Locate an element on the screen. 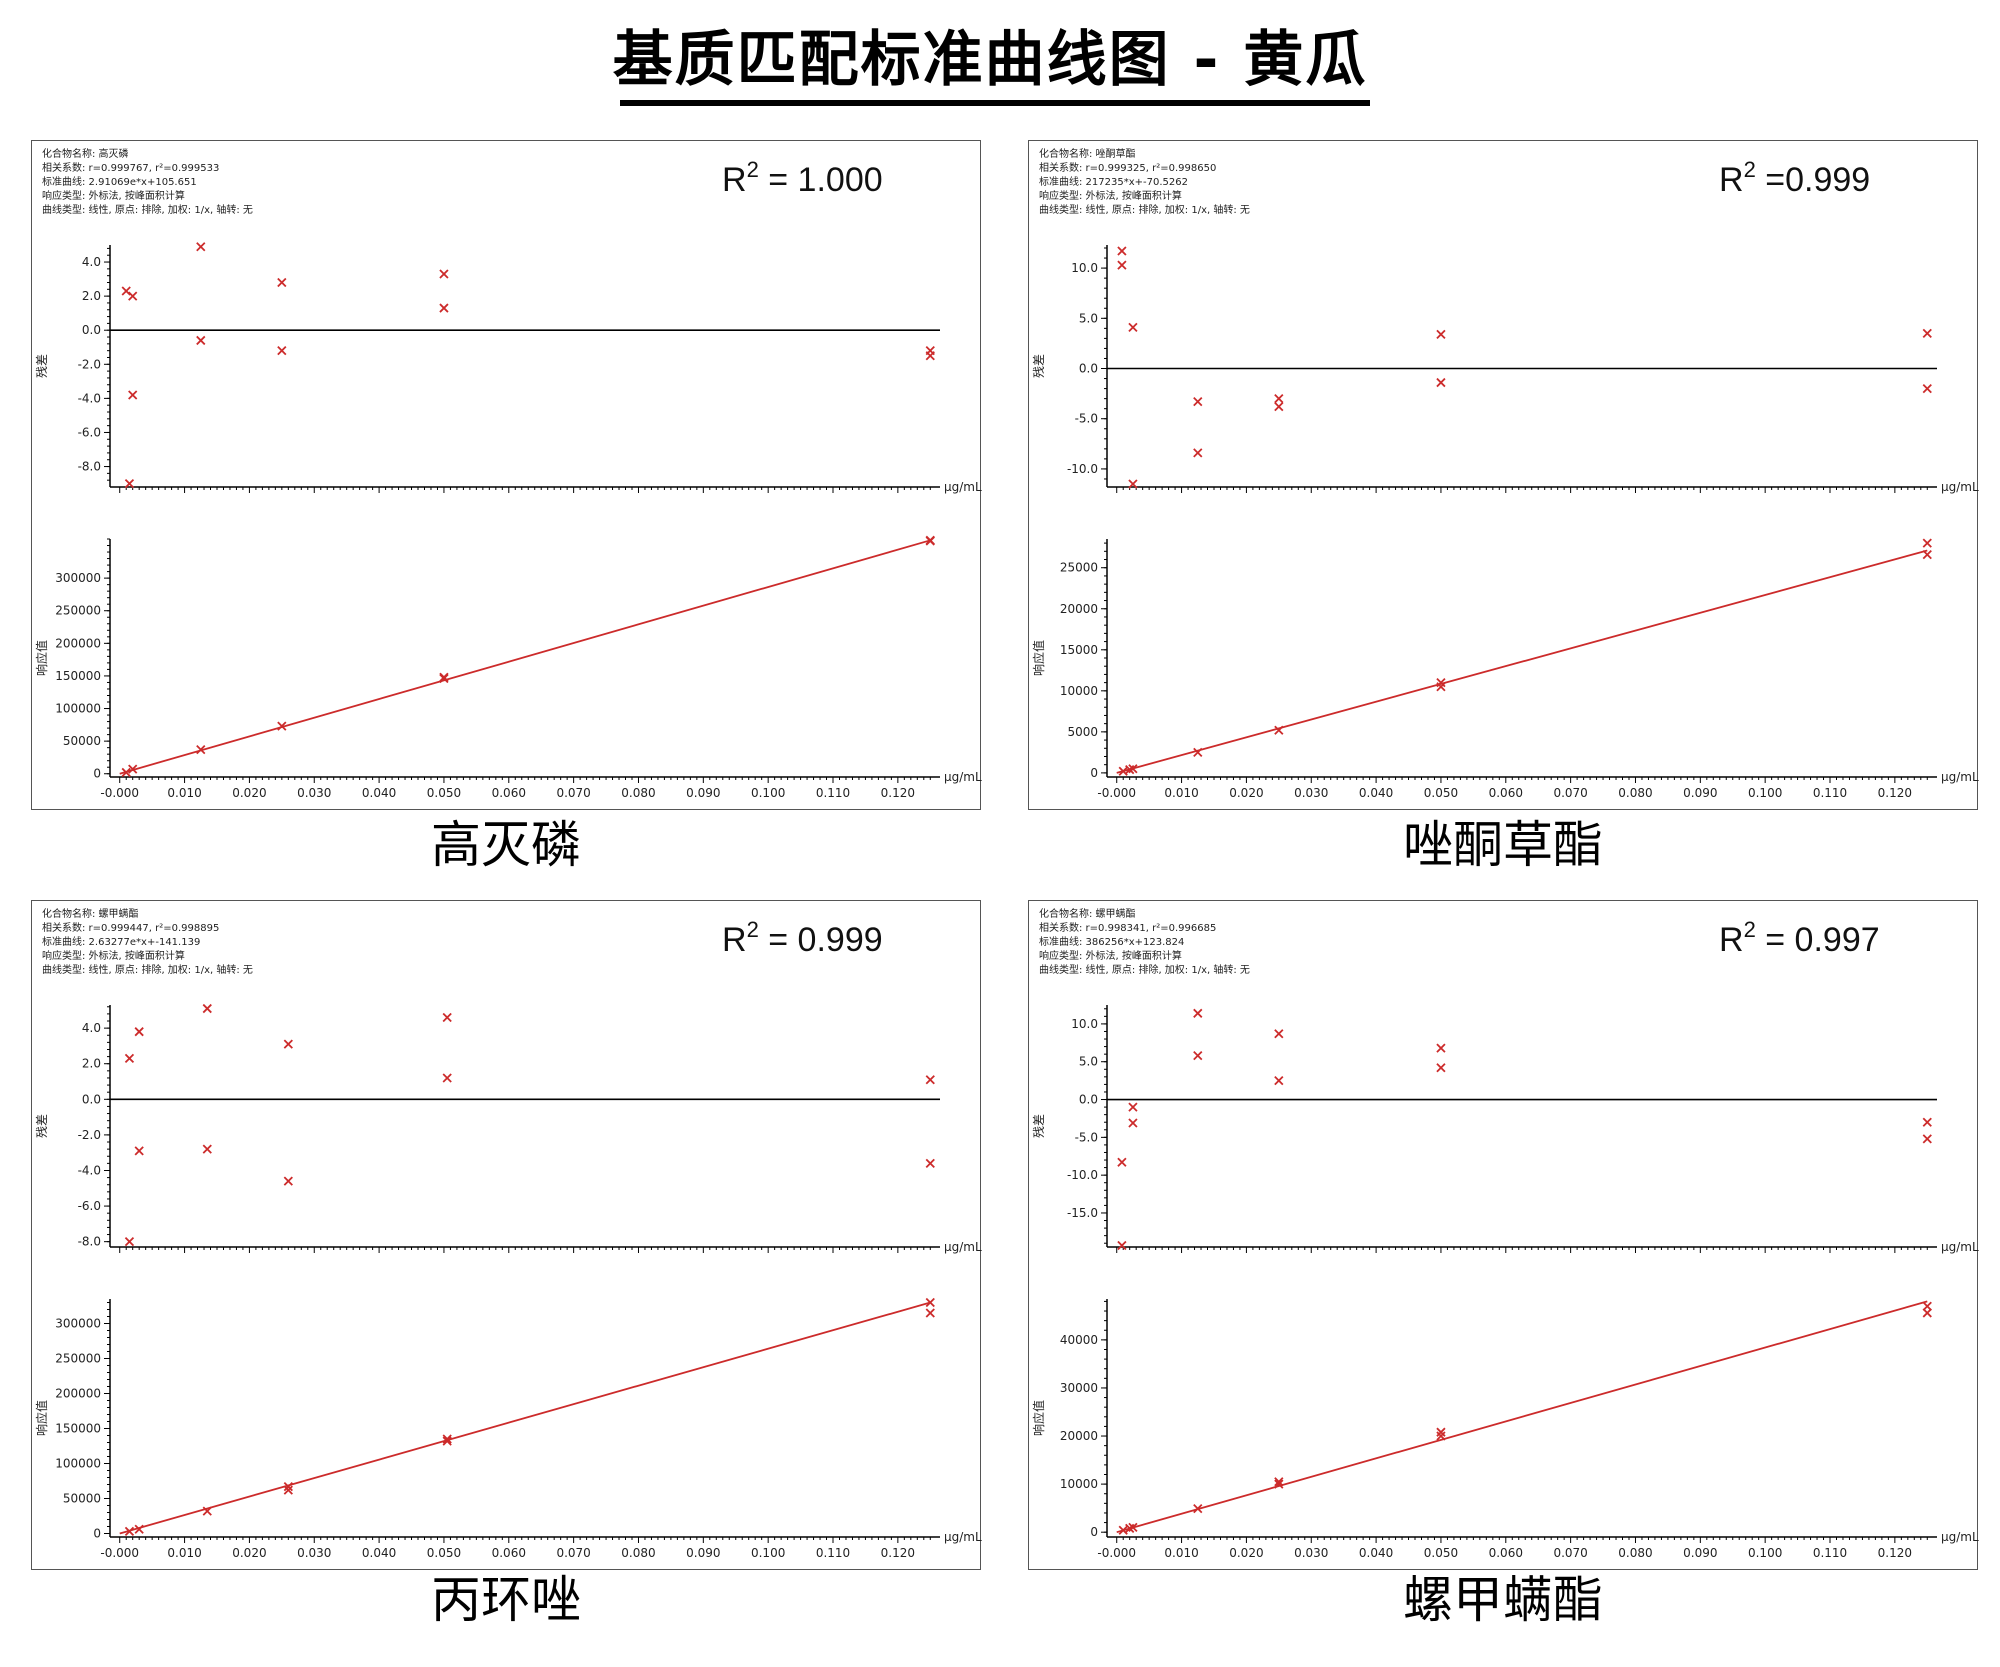 Image resolution: width=2000 pixels, height=1667 pixels. residual-y-tick-label: -15.0 is located at coordinates (1082, 1213).